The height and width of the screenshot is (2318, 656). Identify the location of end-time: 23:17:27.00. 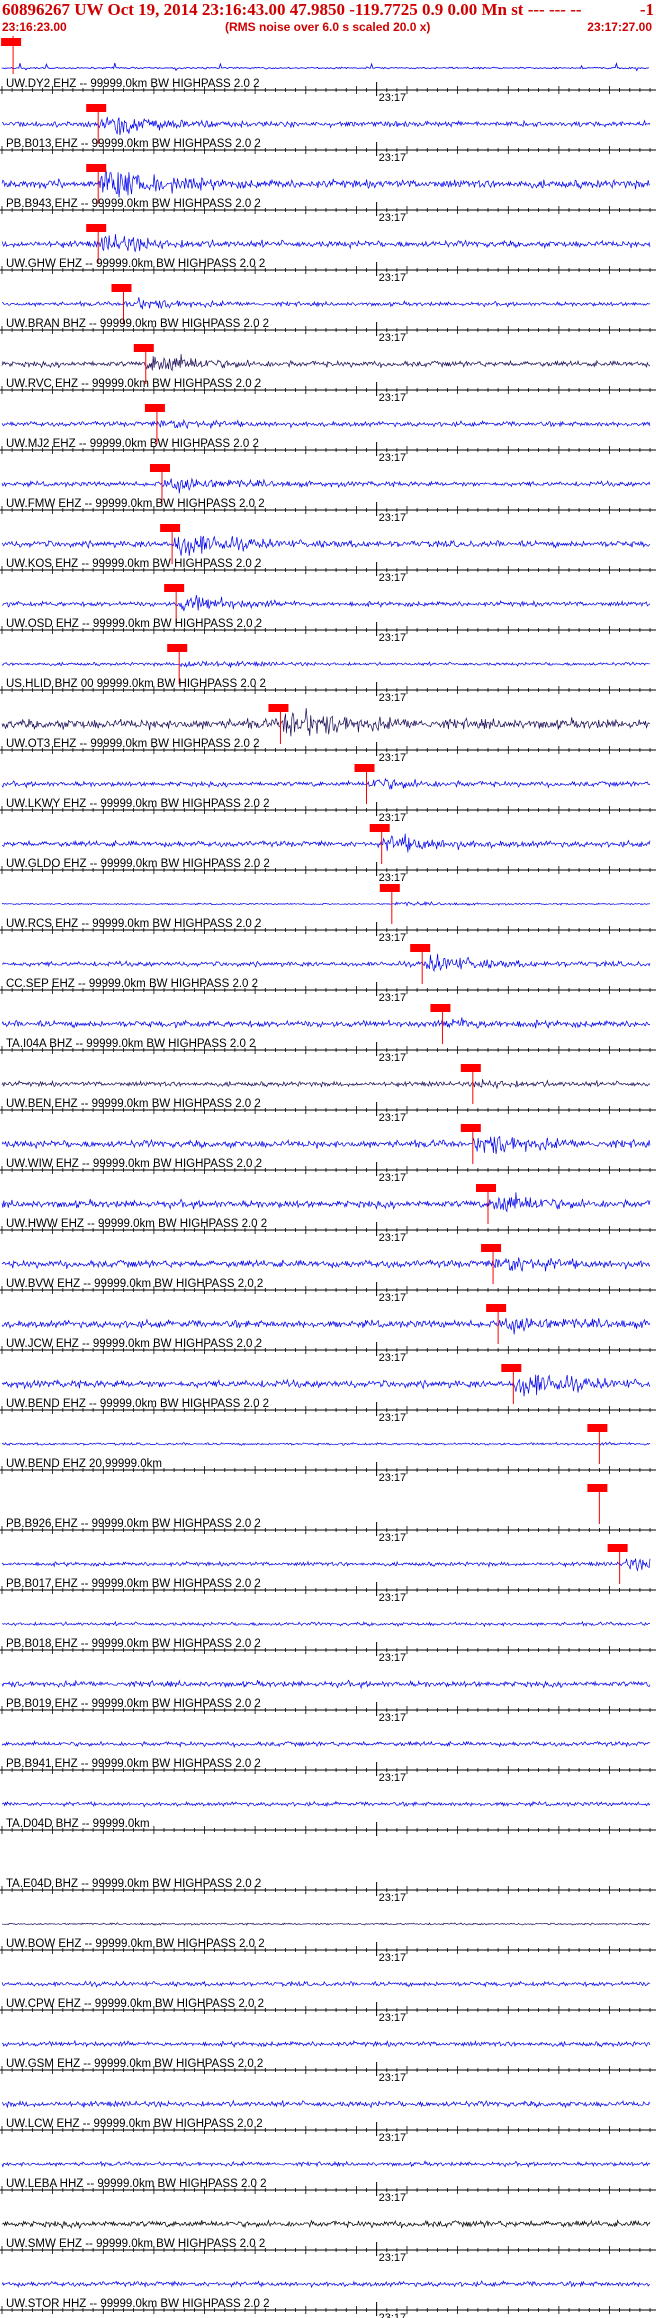
(619, 27).